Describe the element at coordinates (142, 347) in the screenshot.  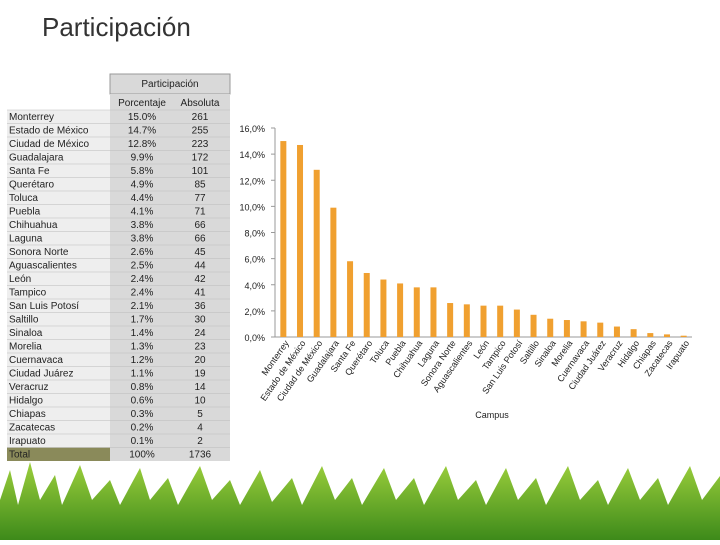
I see `row-pct: 1.3%` at that location.